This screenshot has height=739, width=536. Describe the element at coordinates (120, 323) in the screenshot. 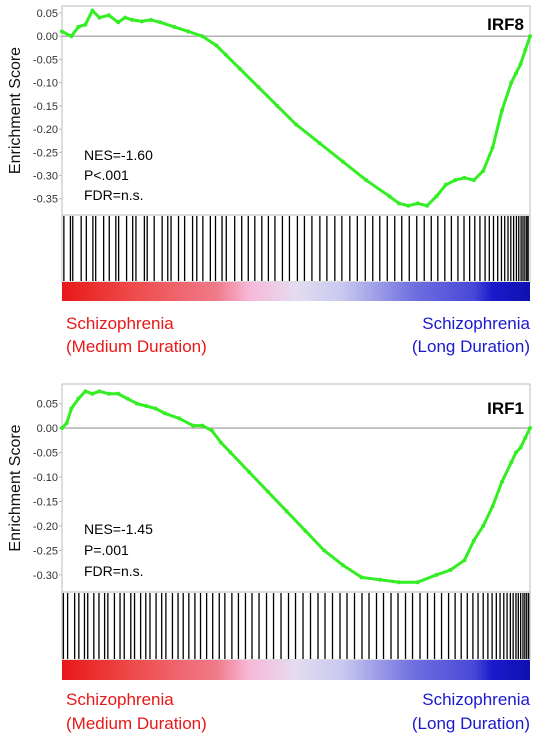

I see `left-group-label-1: Schizophrenia` at that location.